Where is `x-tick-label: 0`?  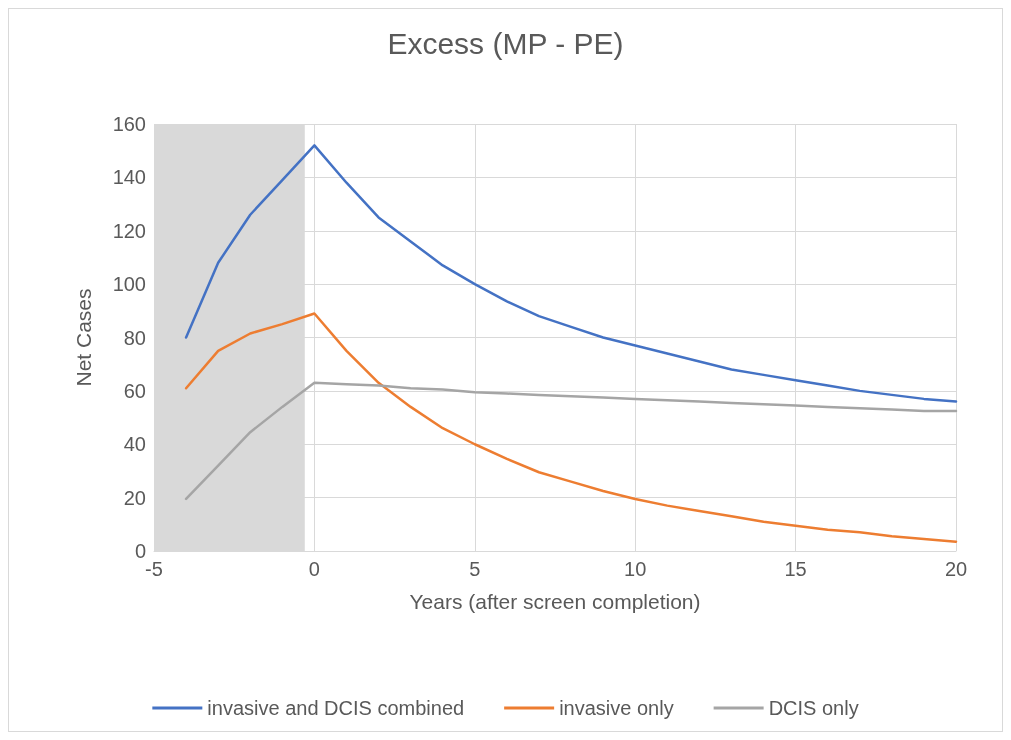 x-tick-label: 0 is located at coordinates (314, 569).